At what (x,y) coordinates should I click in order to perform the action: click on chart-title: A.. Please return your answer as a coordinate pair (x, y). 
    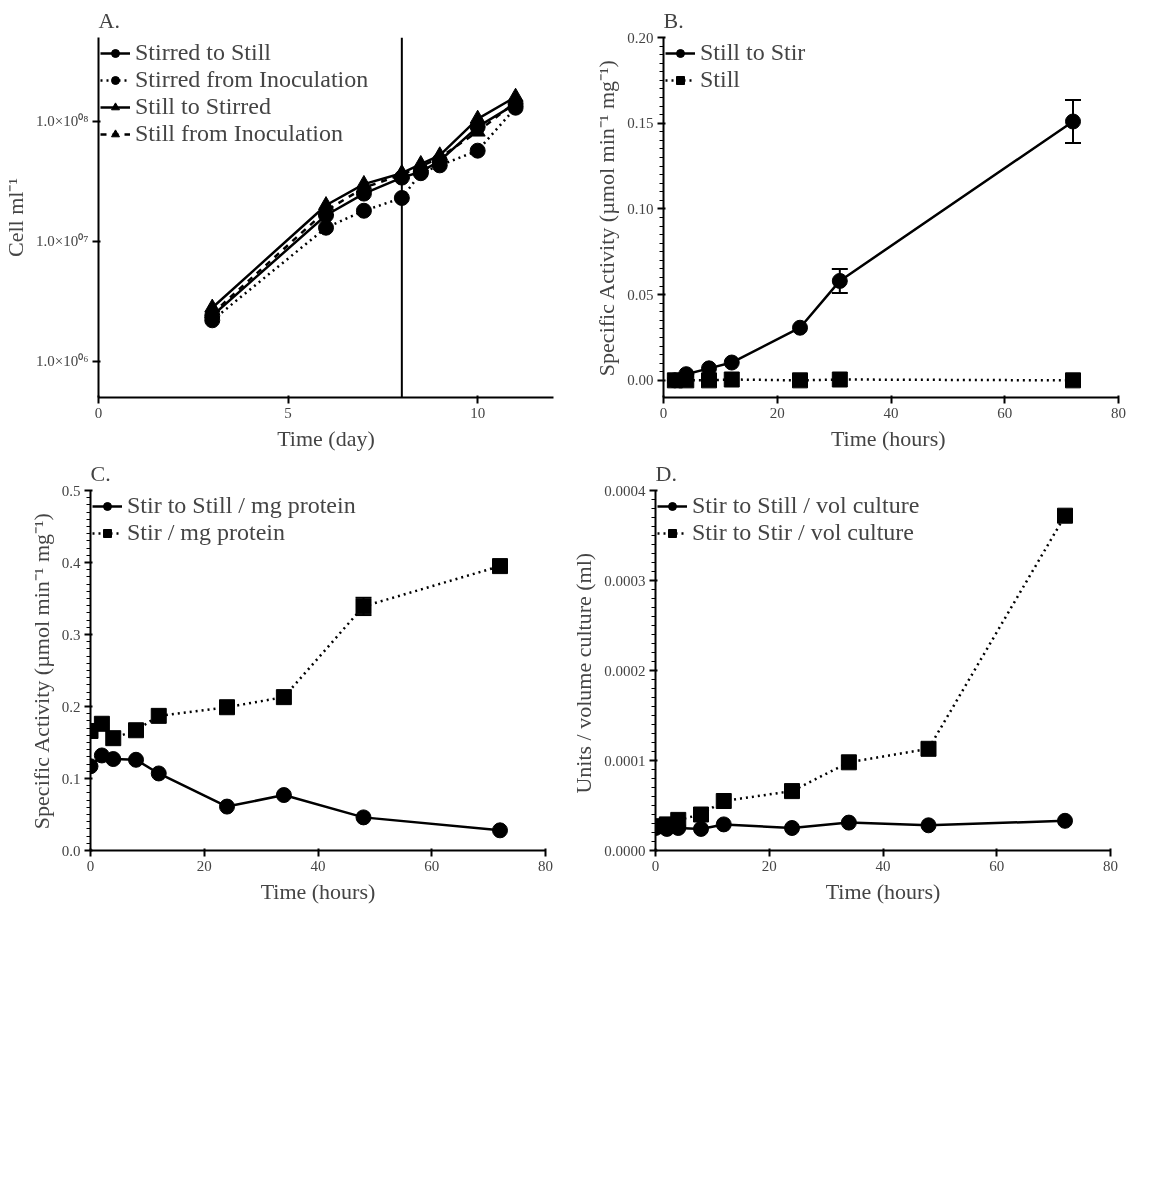
    Looking at the image, I should click on (109, 20).